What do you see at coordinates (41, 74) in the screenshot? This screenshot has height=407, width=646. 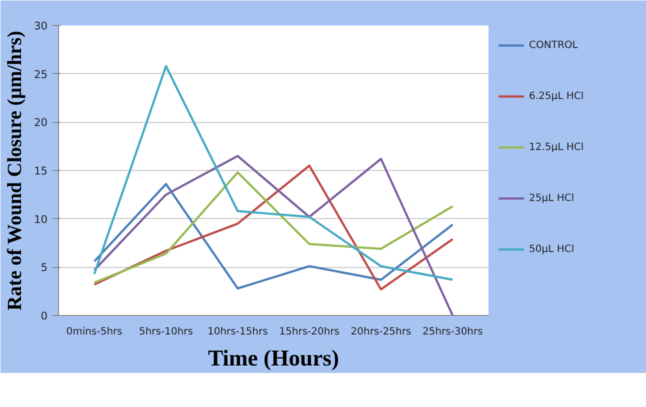 I see `y-tick-label: 25` at bounding box center [41, 74].